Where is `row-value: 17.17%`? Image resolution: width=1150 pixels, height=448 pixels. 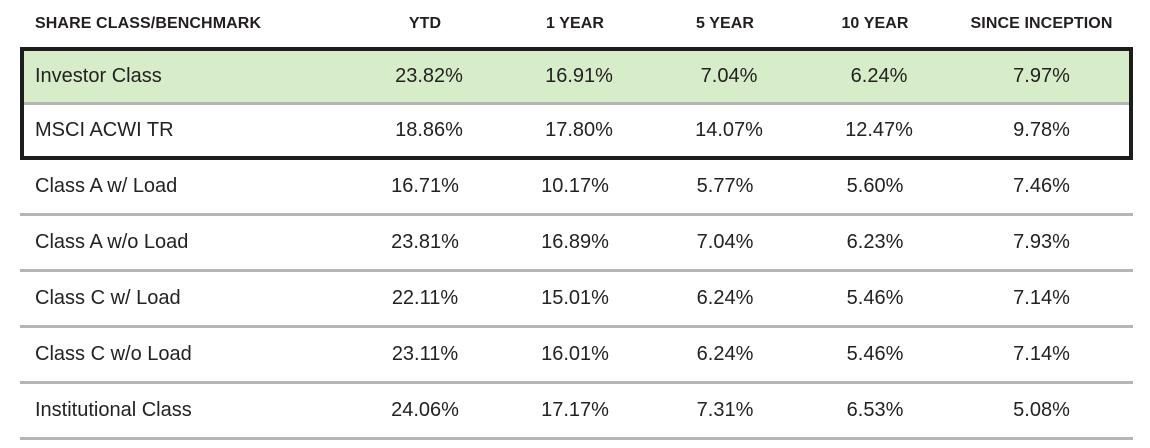 row-value: 17.17% is located at coordinates (575, 410).